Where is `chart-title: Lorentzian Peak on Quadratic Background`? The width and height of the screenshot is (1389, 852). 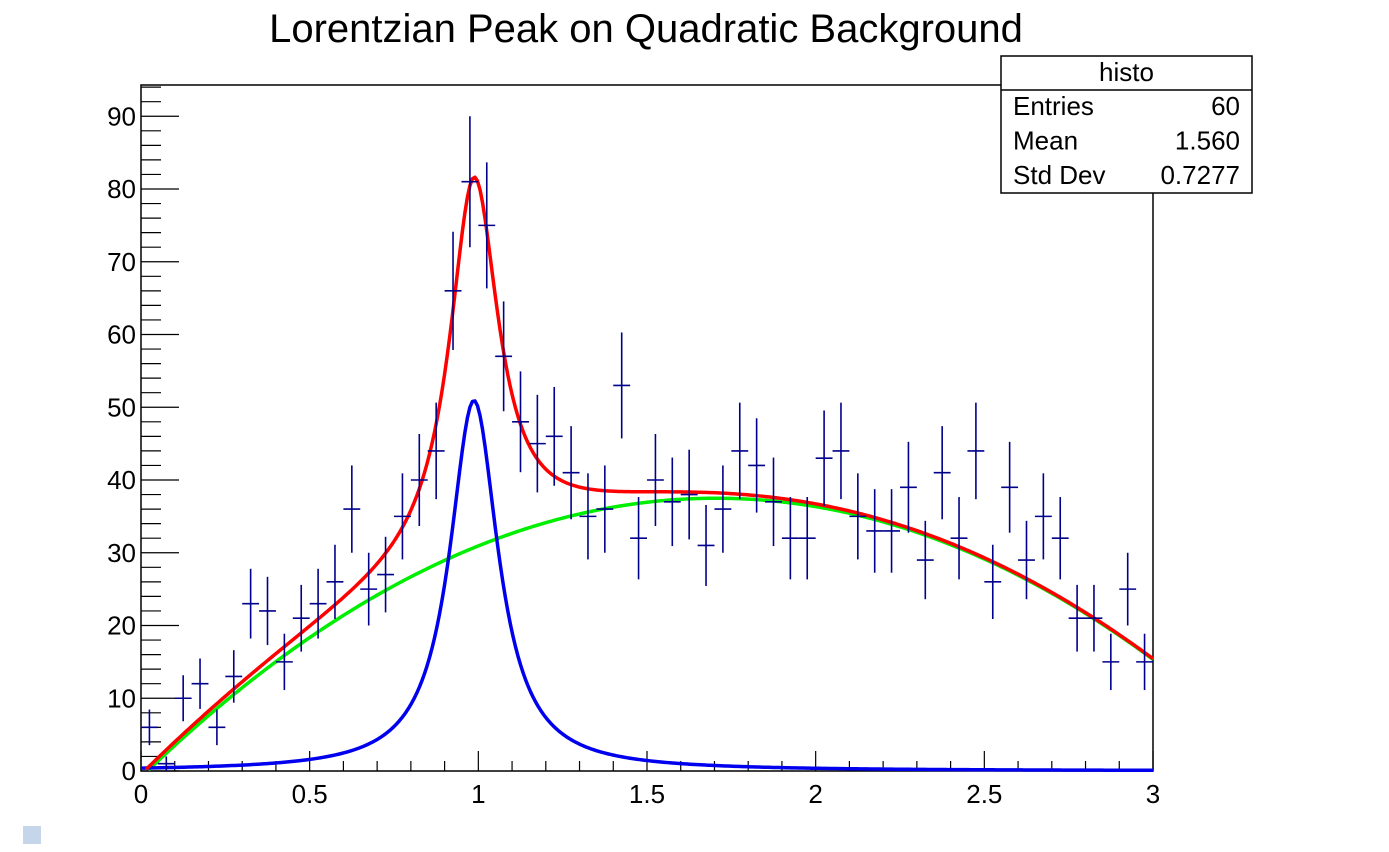 chart-title: Lorentzian Peak on Quadratic Background is located at coordinates (646, 29).